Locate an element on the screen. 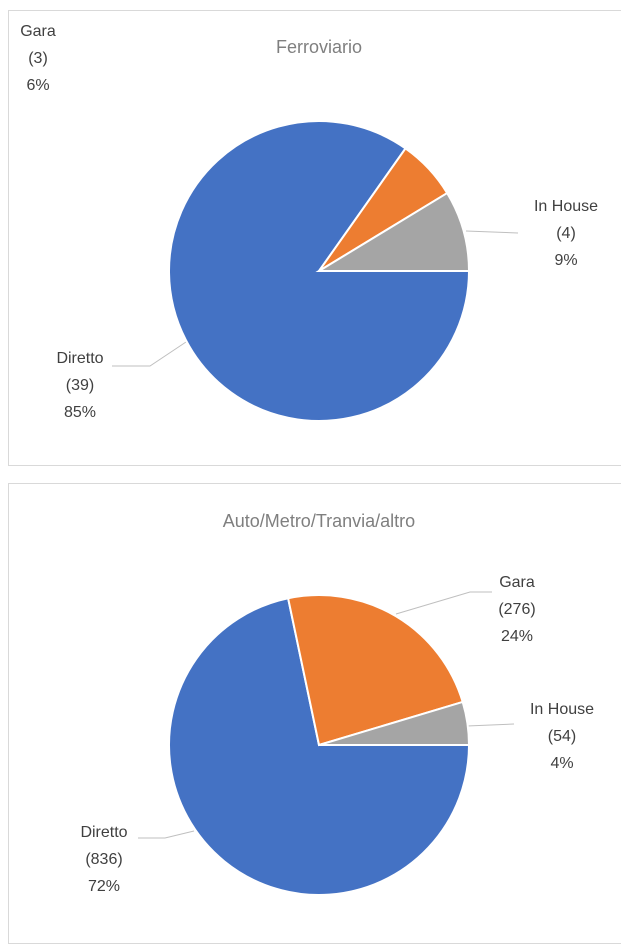 The image size is (621, 947). slice-value: (836) is located at coordinates (103, 859).